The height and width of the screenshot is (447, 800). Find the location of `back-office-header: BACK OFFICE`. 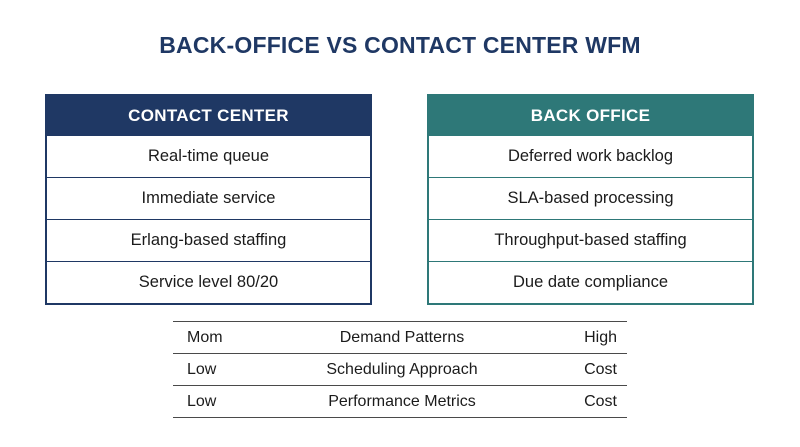

back-office-header: BACK OFFICE is located at coordinates (590, 115).